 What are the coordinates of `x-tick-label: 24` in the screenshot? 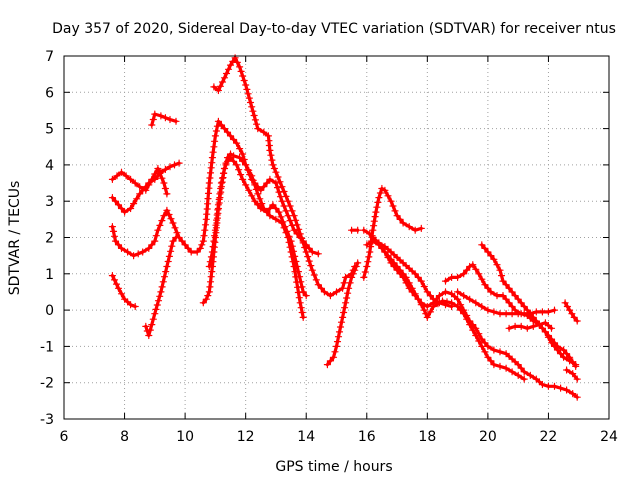 It's located at (609, 437).